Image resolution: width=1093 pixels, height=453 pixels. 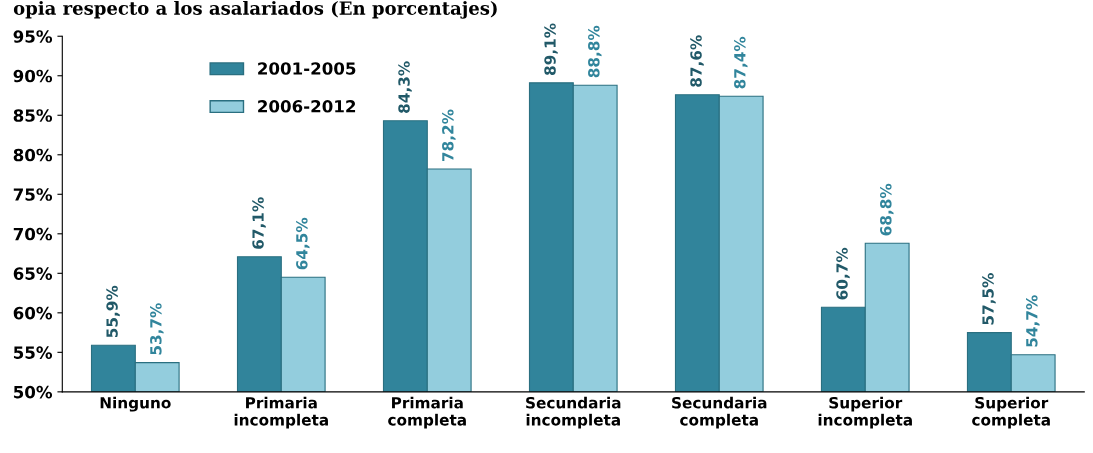 What do you see at coordinates (405, 87) in the screenshot?
I see `data-label: 84,3%` at bounding box center [405, 87].